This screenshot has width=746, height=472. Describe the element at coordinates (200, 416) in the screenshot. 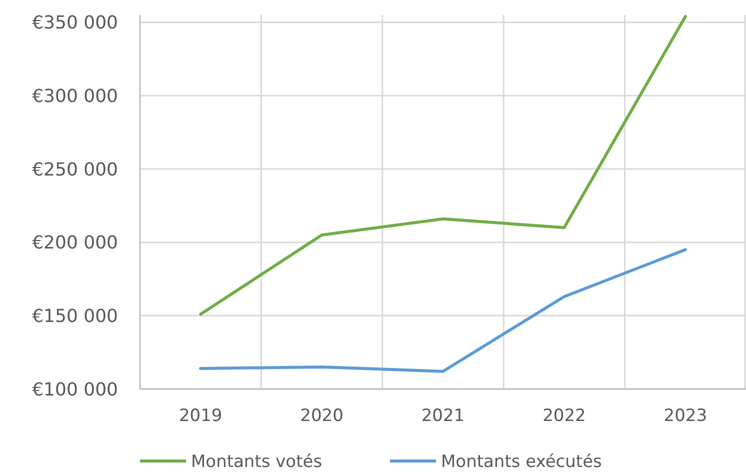

I see `x-tick-label: 2019` at that location.